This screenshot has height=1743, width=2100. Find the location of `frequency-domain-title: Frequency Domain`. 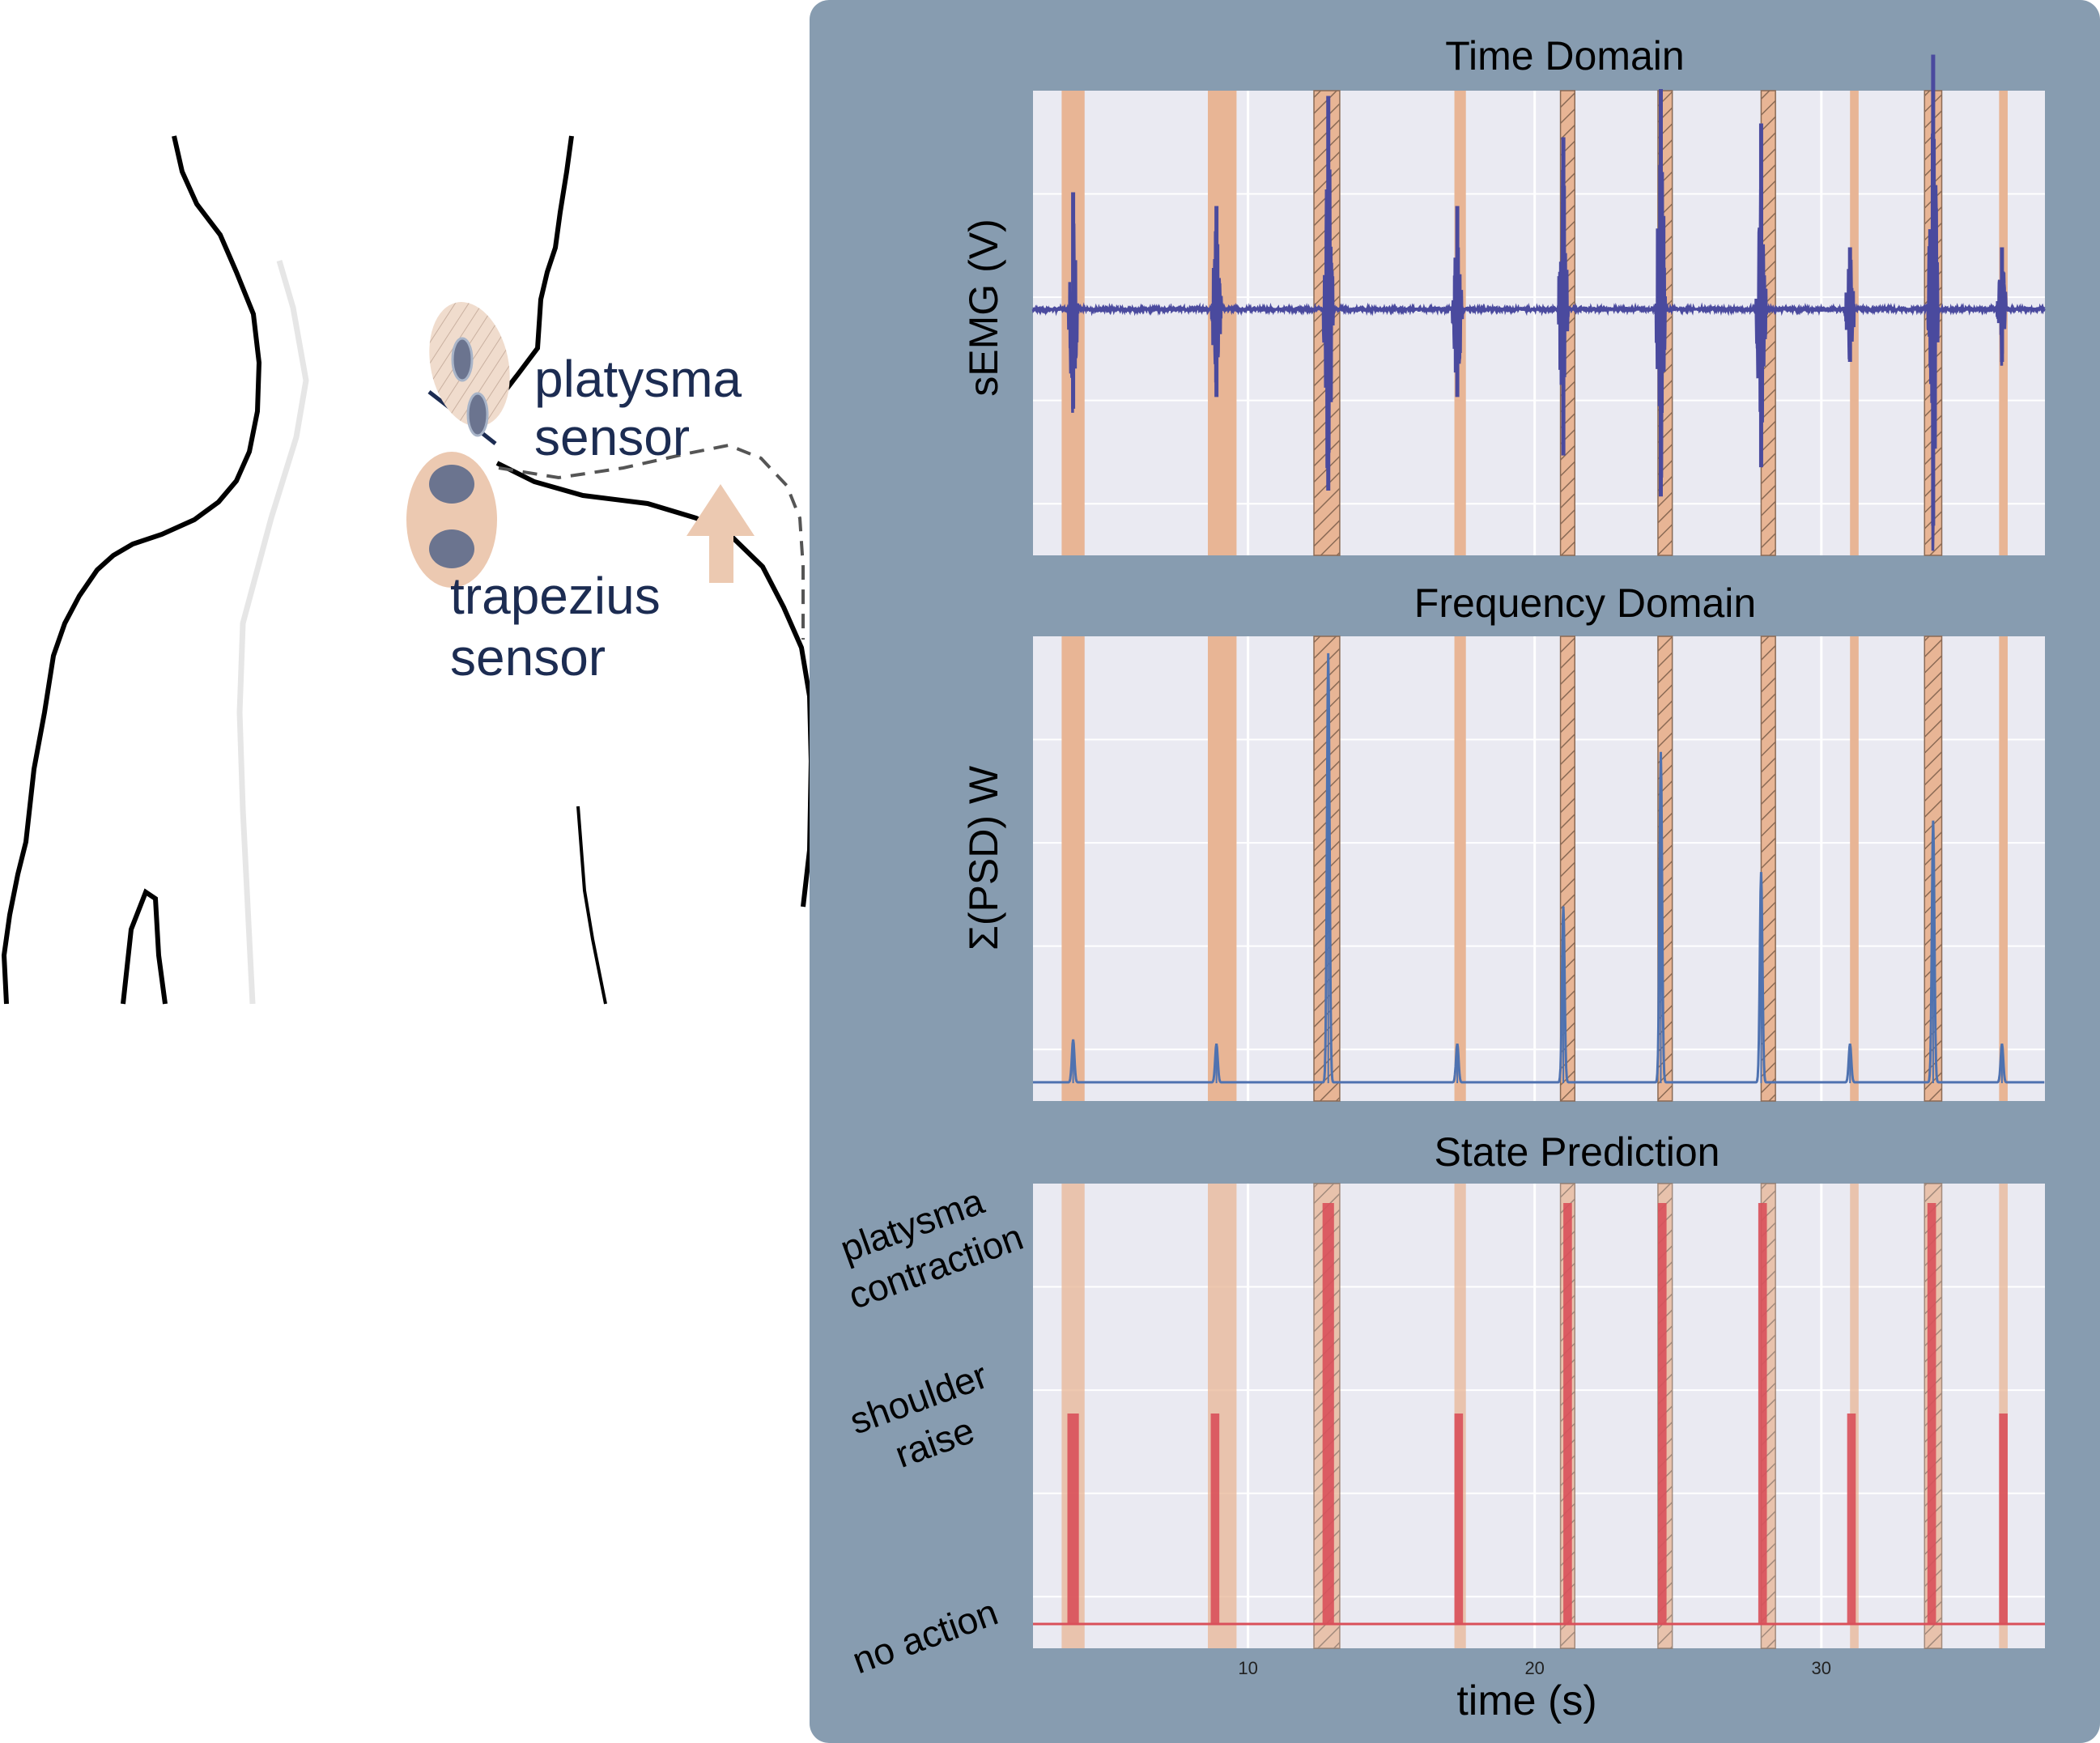

frequency-domain-title: Frequency Domain is located at coordinates (1585, 603).